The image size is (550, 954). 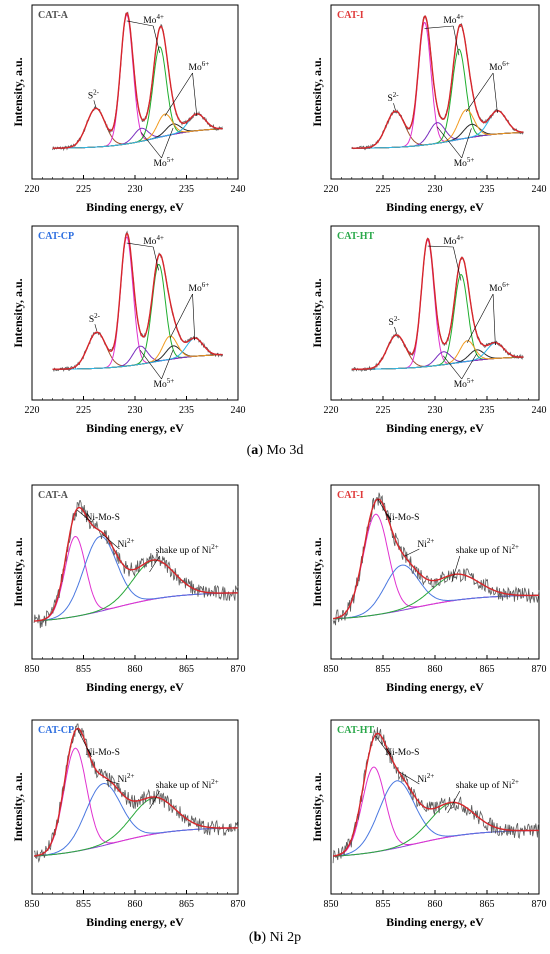 What do you see at coordinates (53, 15) in the screenshot?
I see `sample-label: CAT-A` at bounding box center [53, 15].